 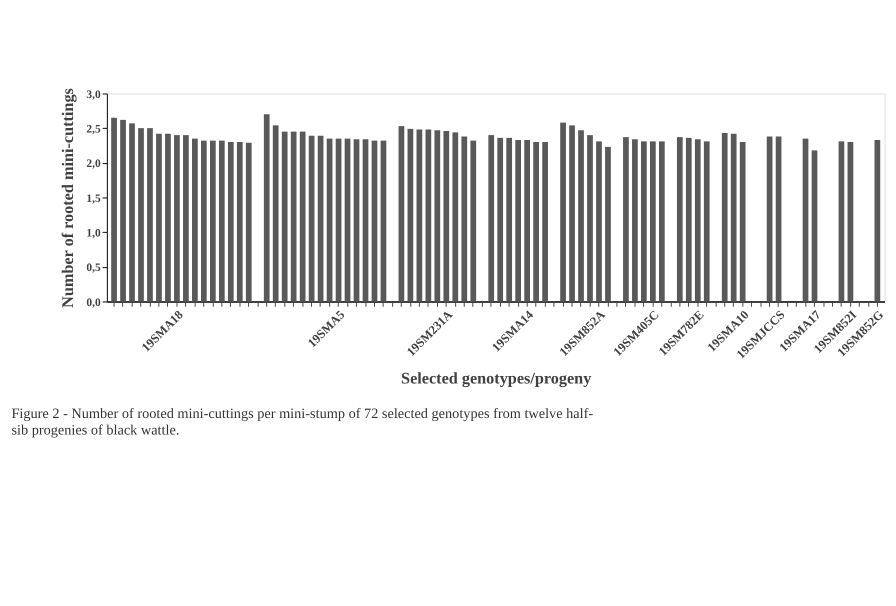 What do you see at coordinates (93, 268) in the screenshot?
I see `y-tick-label: 0,5` at bounding box center [93, 268].